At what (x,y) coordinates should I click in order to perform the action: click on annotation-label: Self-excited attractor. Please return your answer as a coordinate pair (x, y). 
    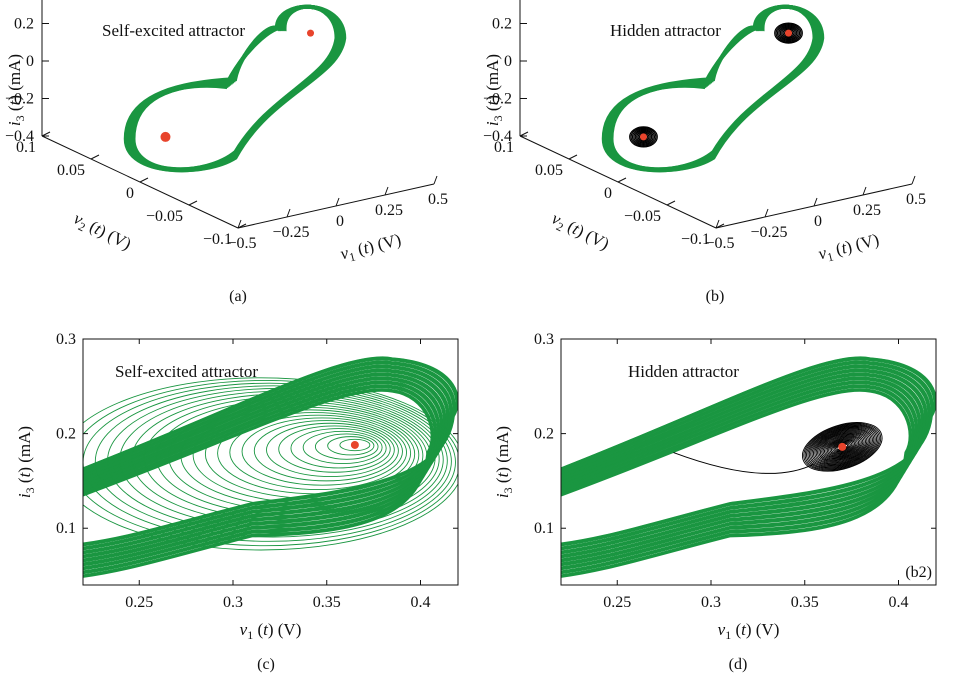
    Looking at the image, I should click on (186, 371).